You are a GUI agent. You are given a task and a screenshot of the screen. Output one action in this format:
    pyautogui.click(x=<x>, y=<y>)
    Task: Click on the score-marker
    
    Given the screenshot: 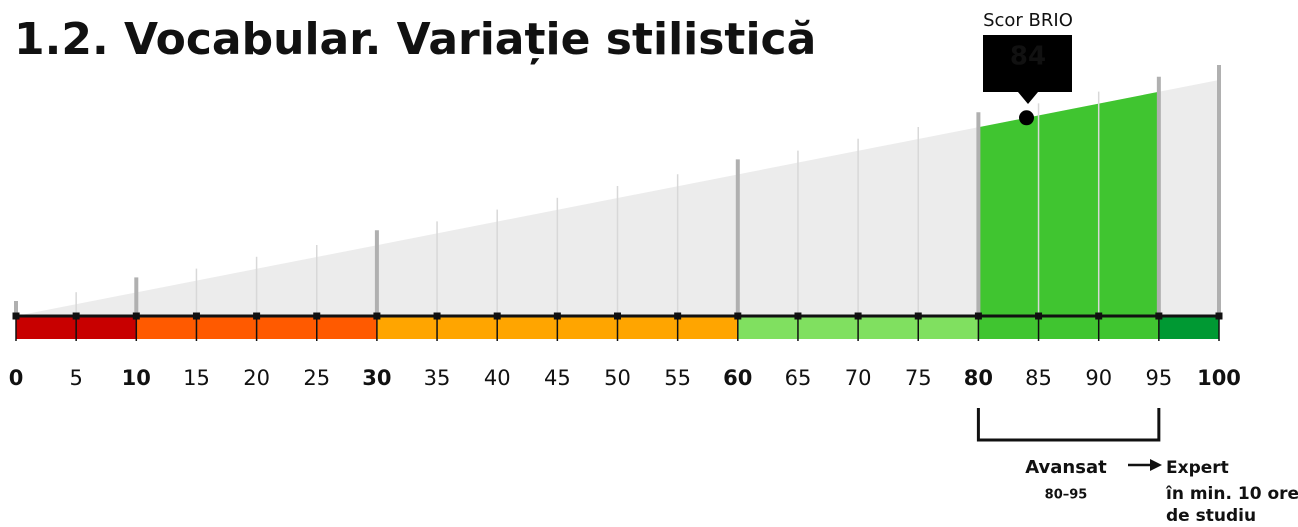 What is the action you would take?
    pyautogui.click(x=1027, y=118)
    